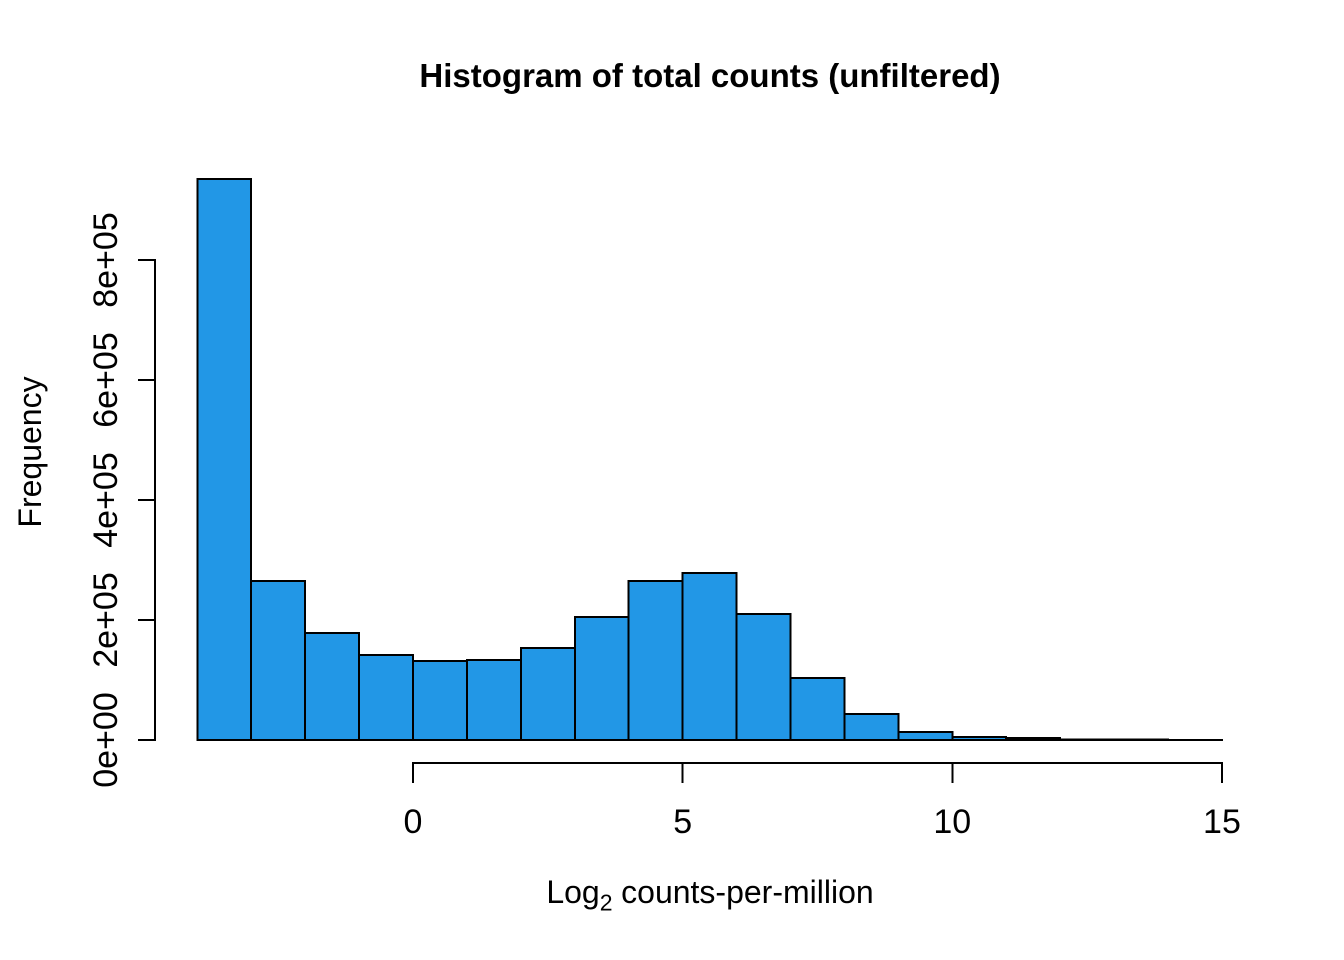 Image resolution: width=1344 pixels, height=960 pixels. What do you see at coordinates (147, 500) in the screenshot?
I see `y-axis` at bounding box center [147, 500].